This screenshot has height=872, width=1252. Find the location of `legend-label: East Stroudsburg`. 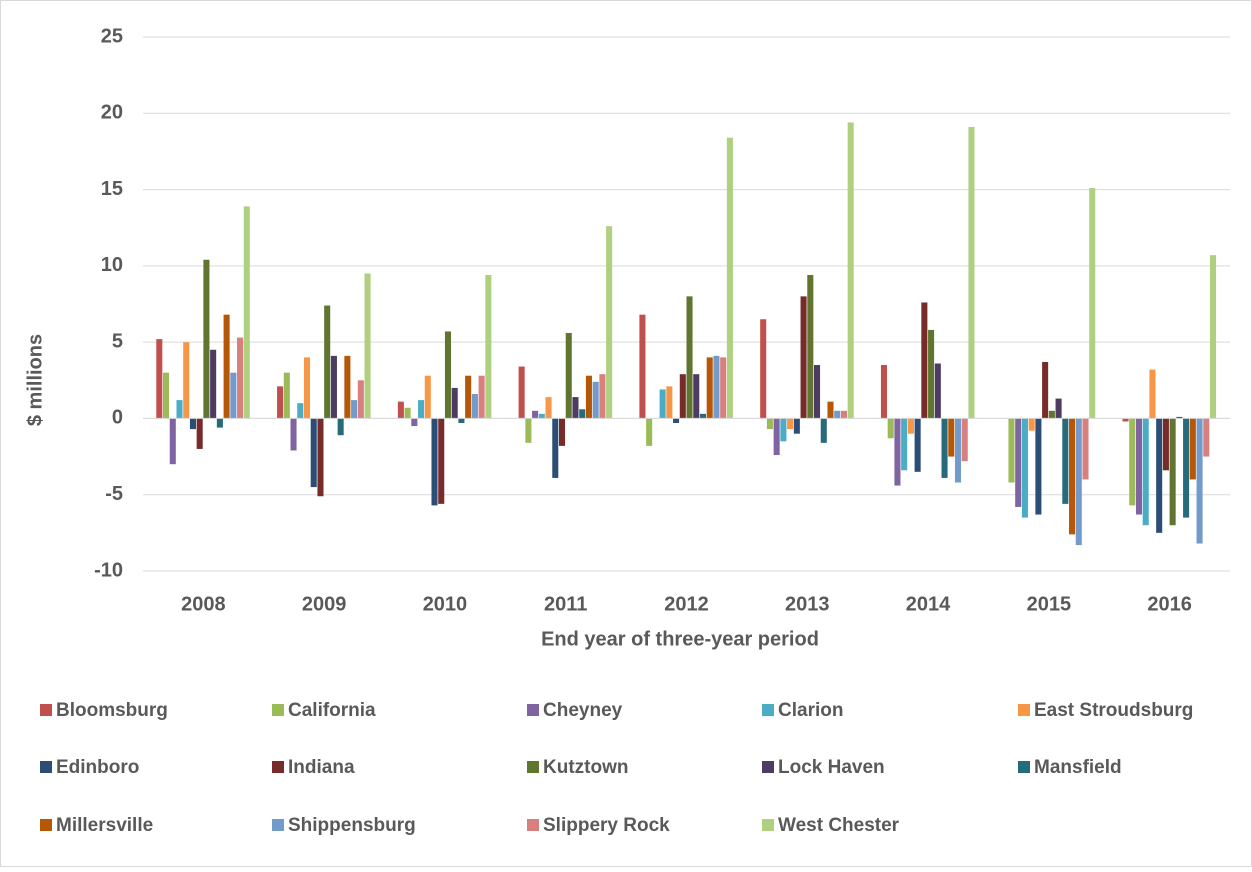

legend-label: East Stroudsburg is located at coordinates (1113, 710).